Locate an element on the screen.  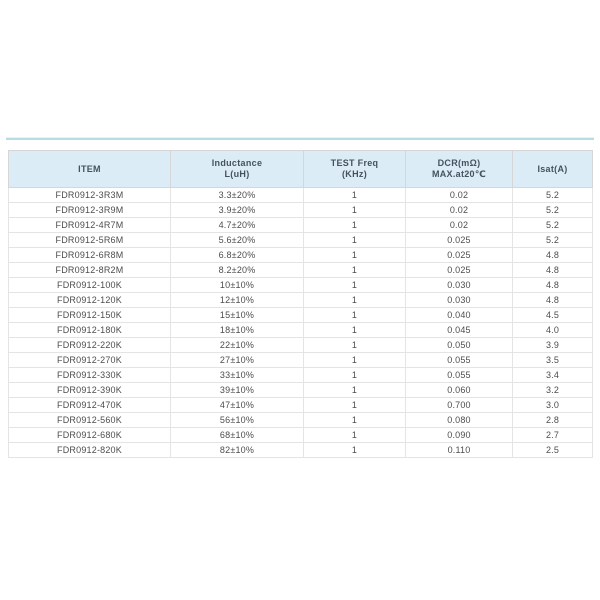
section-divider-line is located at coordinates (300, 139).